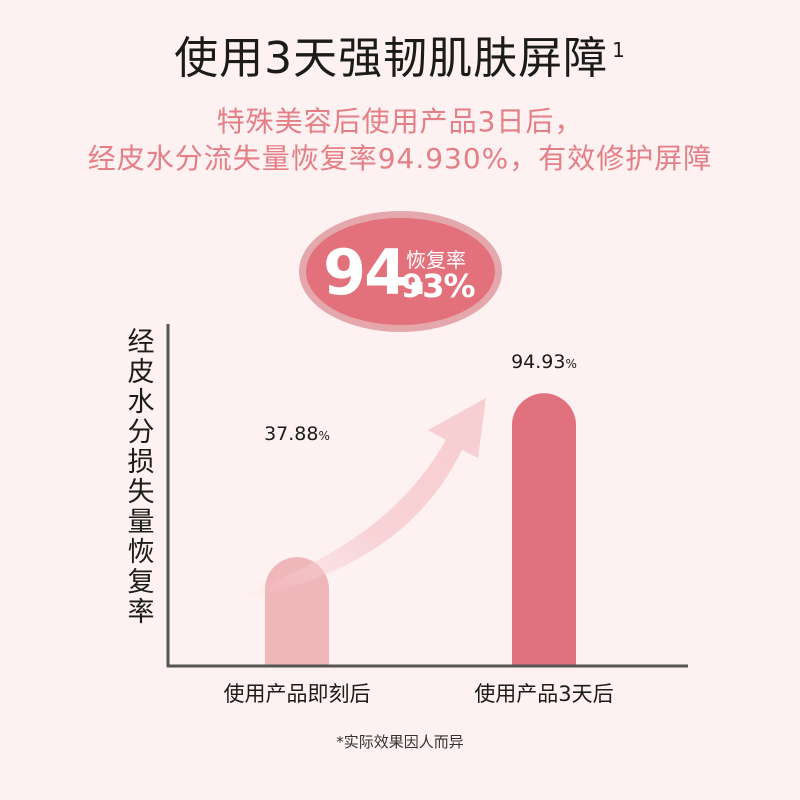 The image size is (800, 800). I want to click on recovery-rate-badge: 94. 恢复率 93%, so click(400, 271).